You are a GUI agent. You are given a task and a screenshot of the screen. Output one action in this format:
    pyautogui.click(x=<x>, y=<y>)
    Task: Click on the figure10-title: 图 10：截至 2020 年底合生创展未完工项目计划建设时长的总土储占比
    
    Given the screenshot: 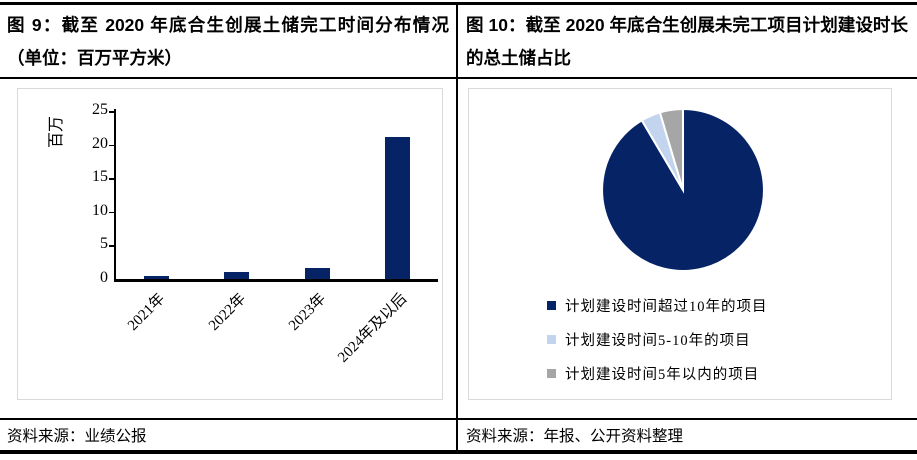 What is the action you would take?
    pyautogui.click(x=687, y=41)
    